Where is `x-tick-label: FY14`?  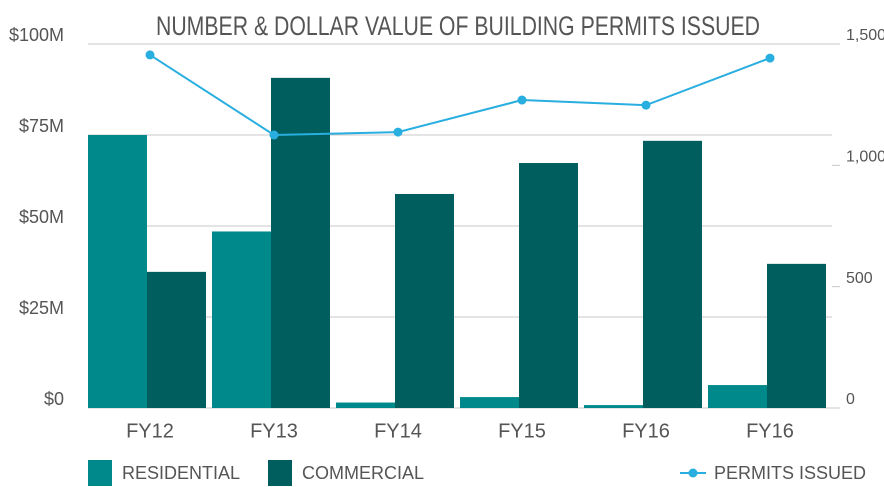
x-tick-label: FY14 is located at coordinates (398, 431).